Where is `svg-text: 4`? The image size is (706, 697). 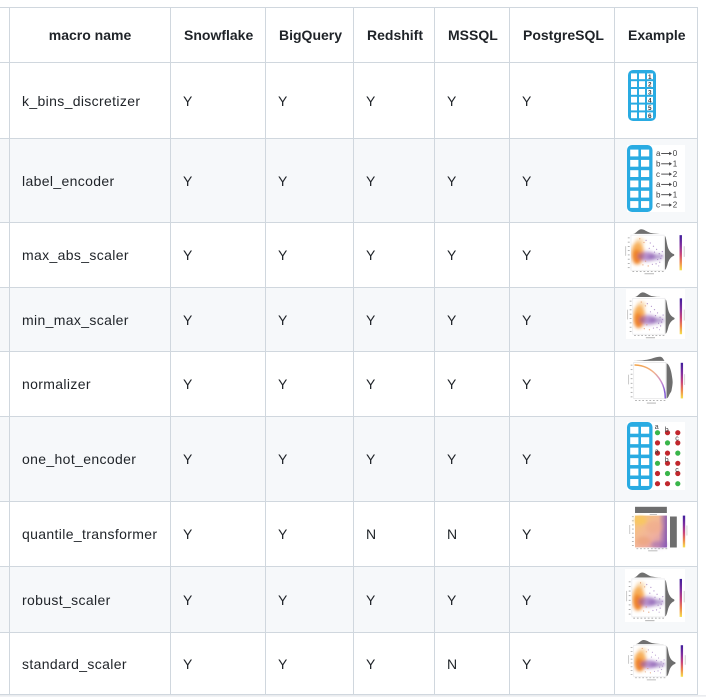
svg-text: 4 is located at coordinates (650, 100).